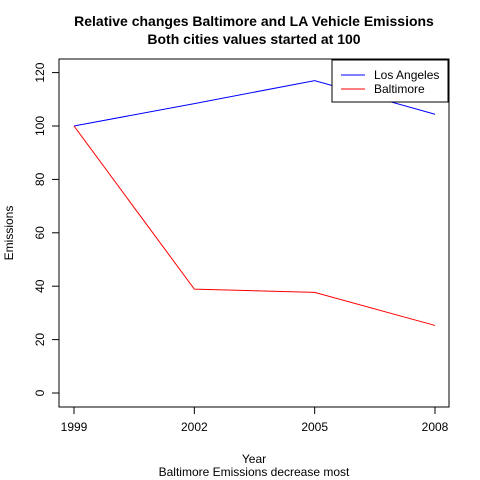 Image resolution: width=480 pixels, height=480 pixels. I want to click on y-tick-label: 60, so click(40, 233).